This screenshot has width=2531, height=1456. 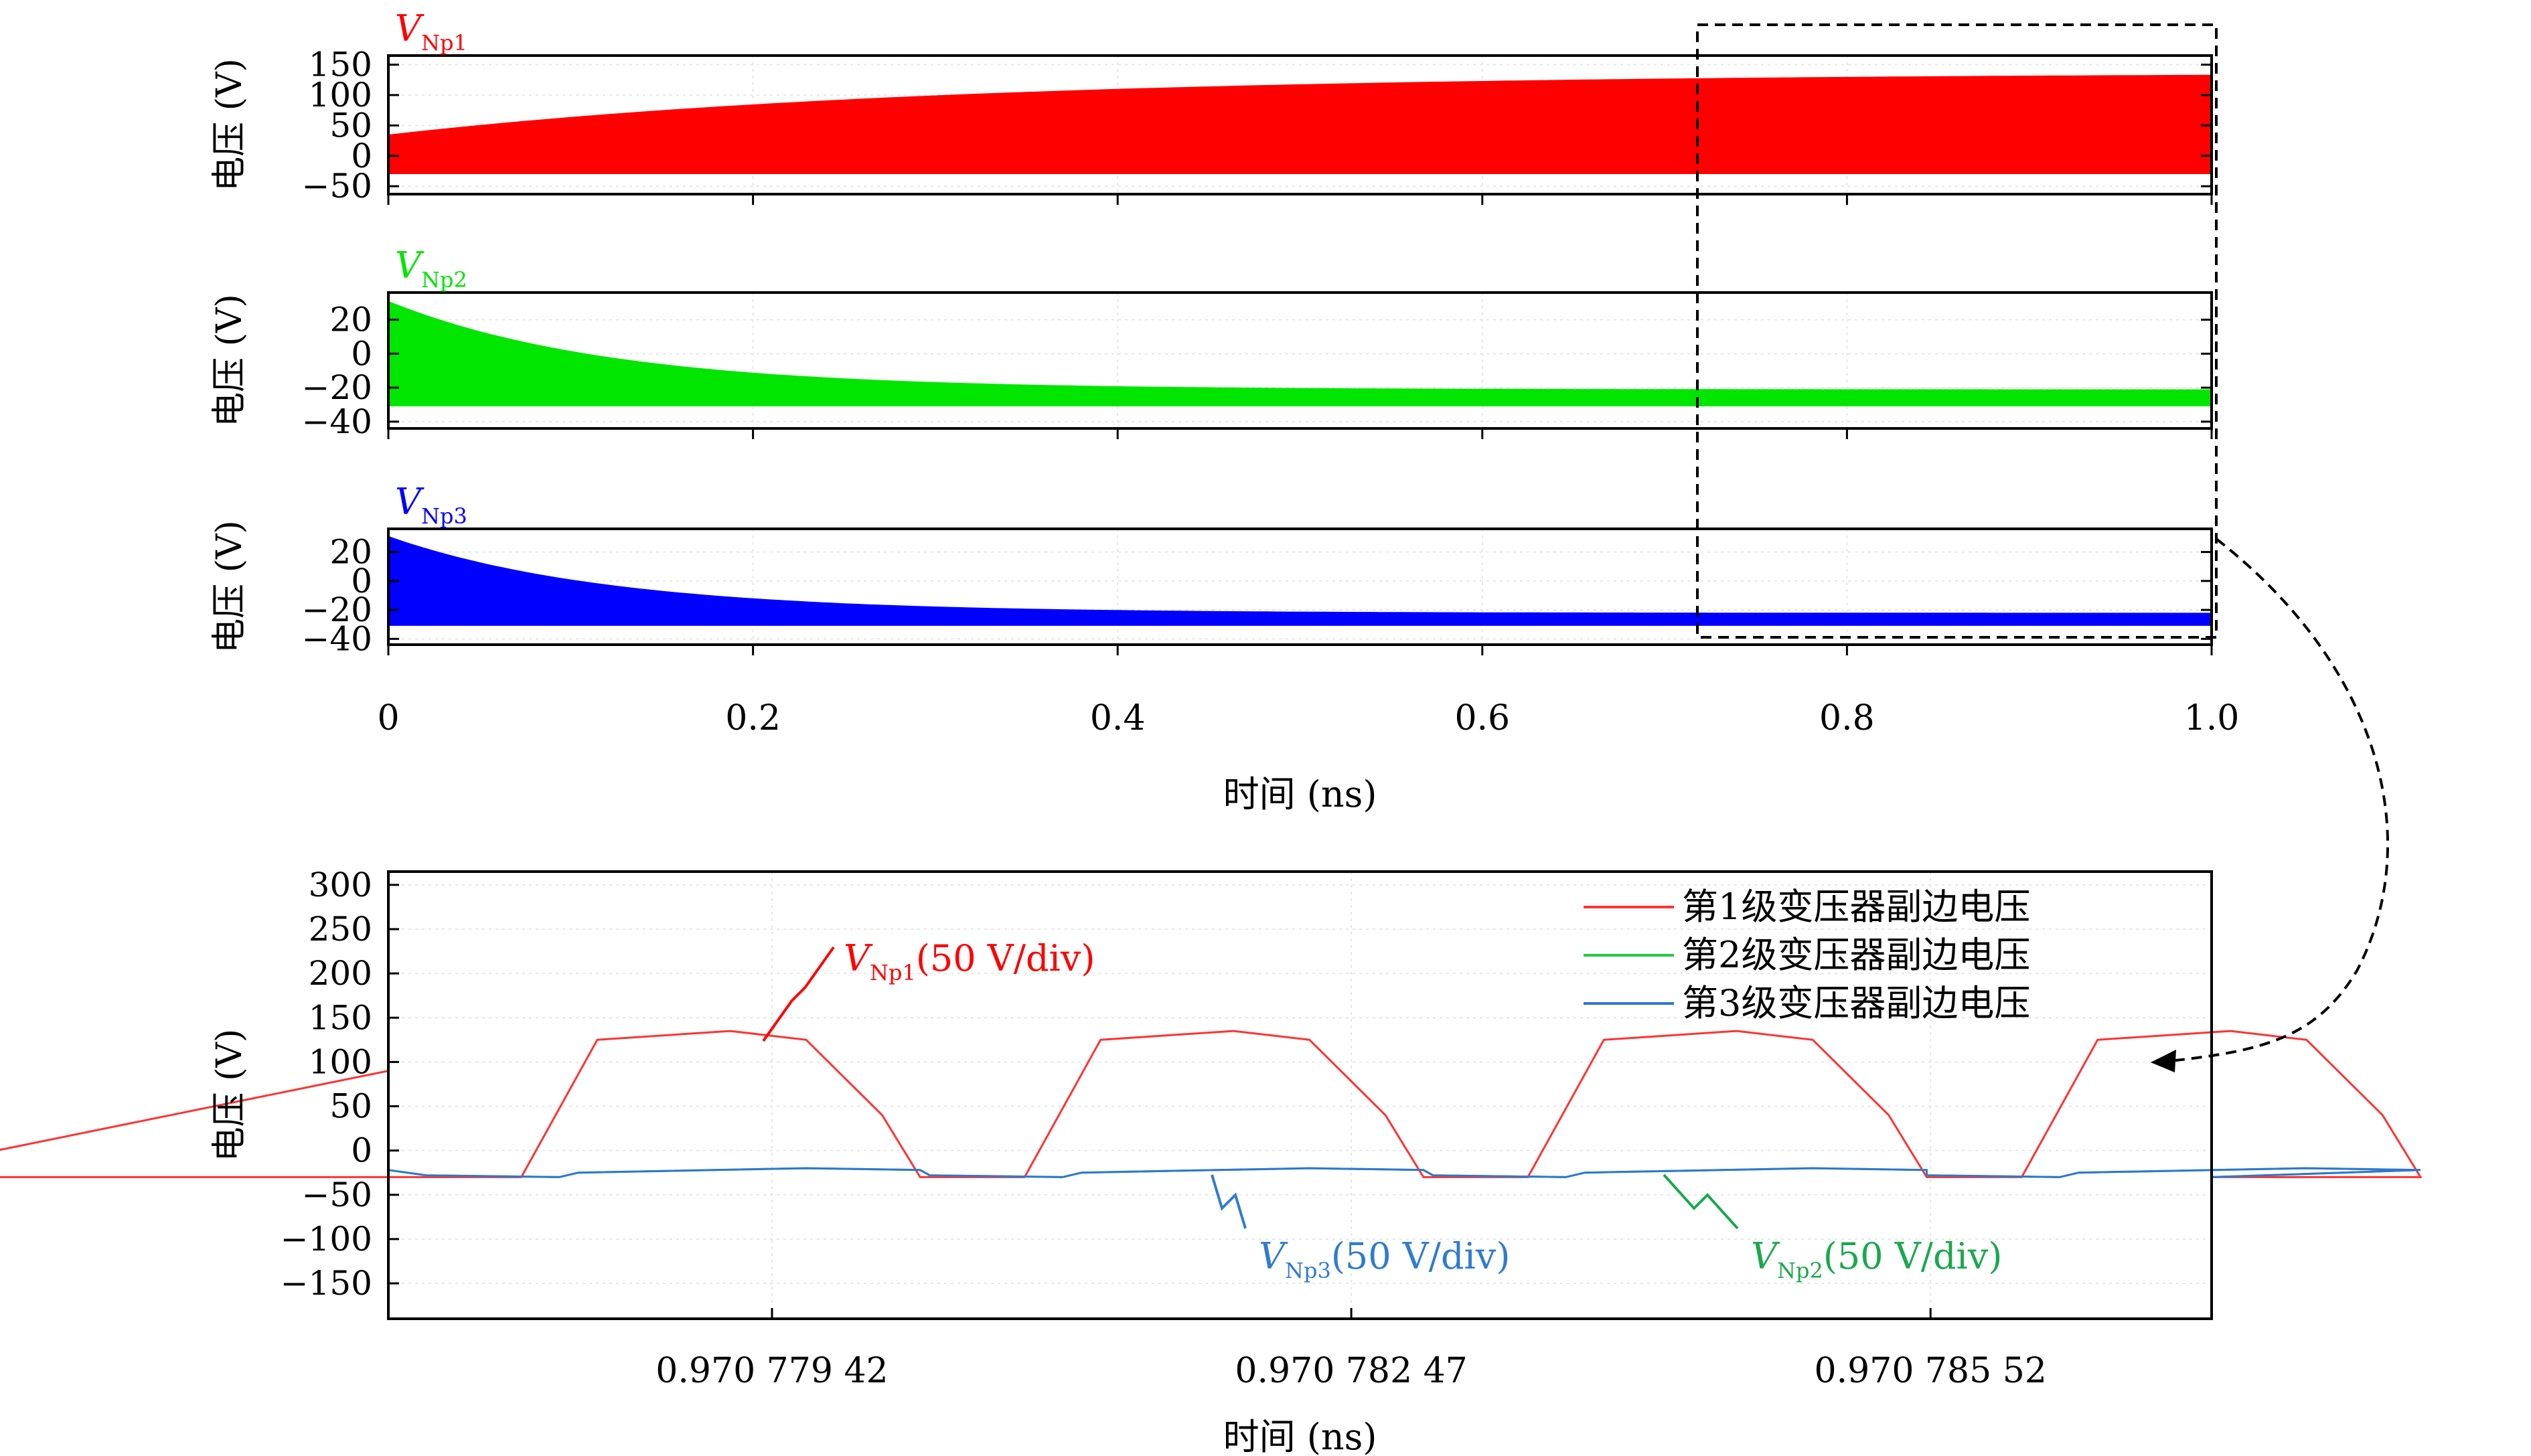 What do you see at coordinates (1211, 1104) in the screenshot?
I see `series-line-np1` at bounding box center [1211, 1104].